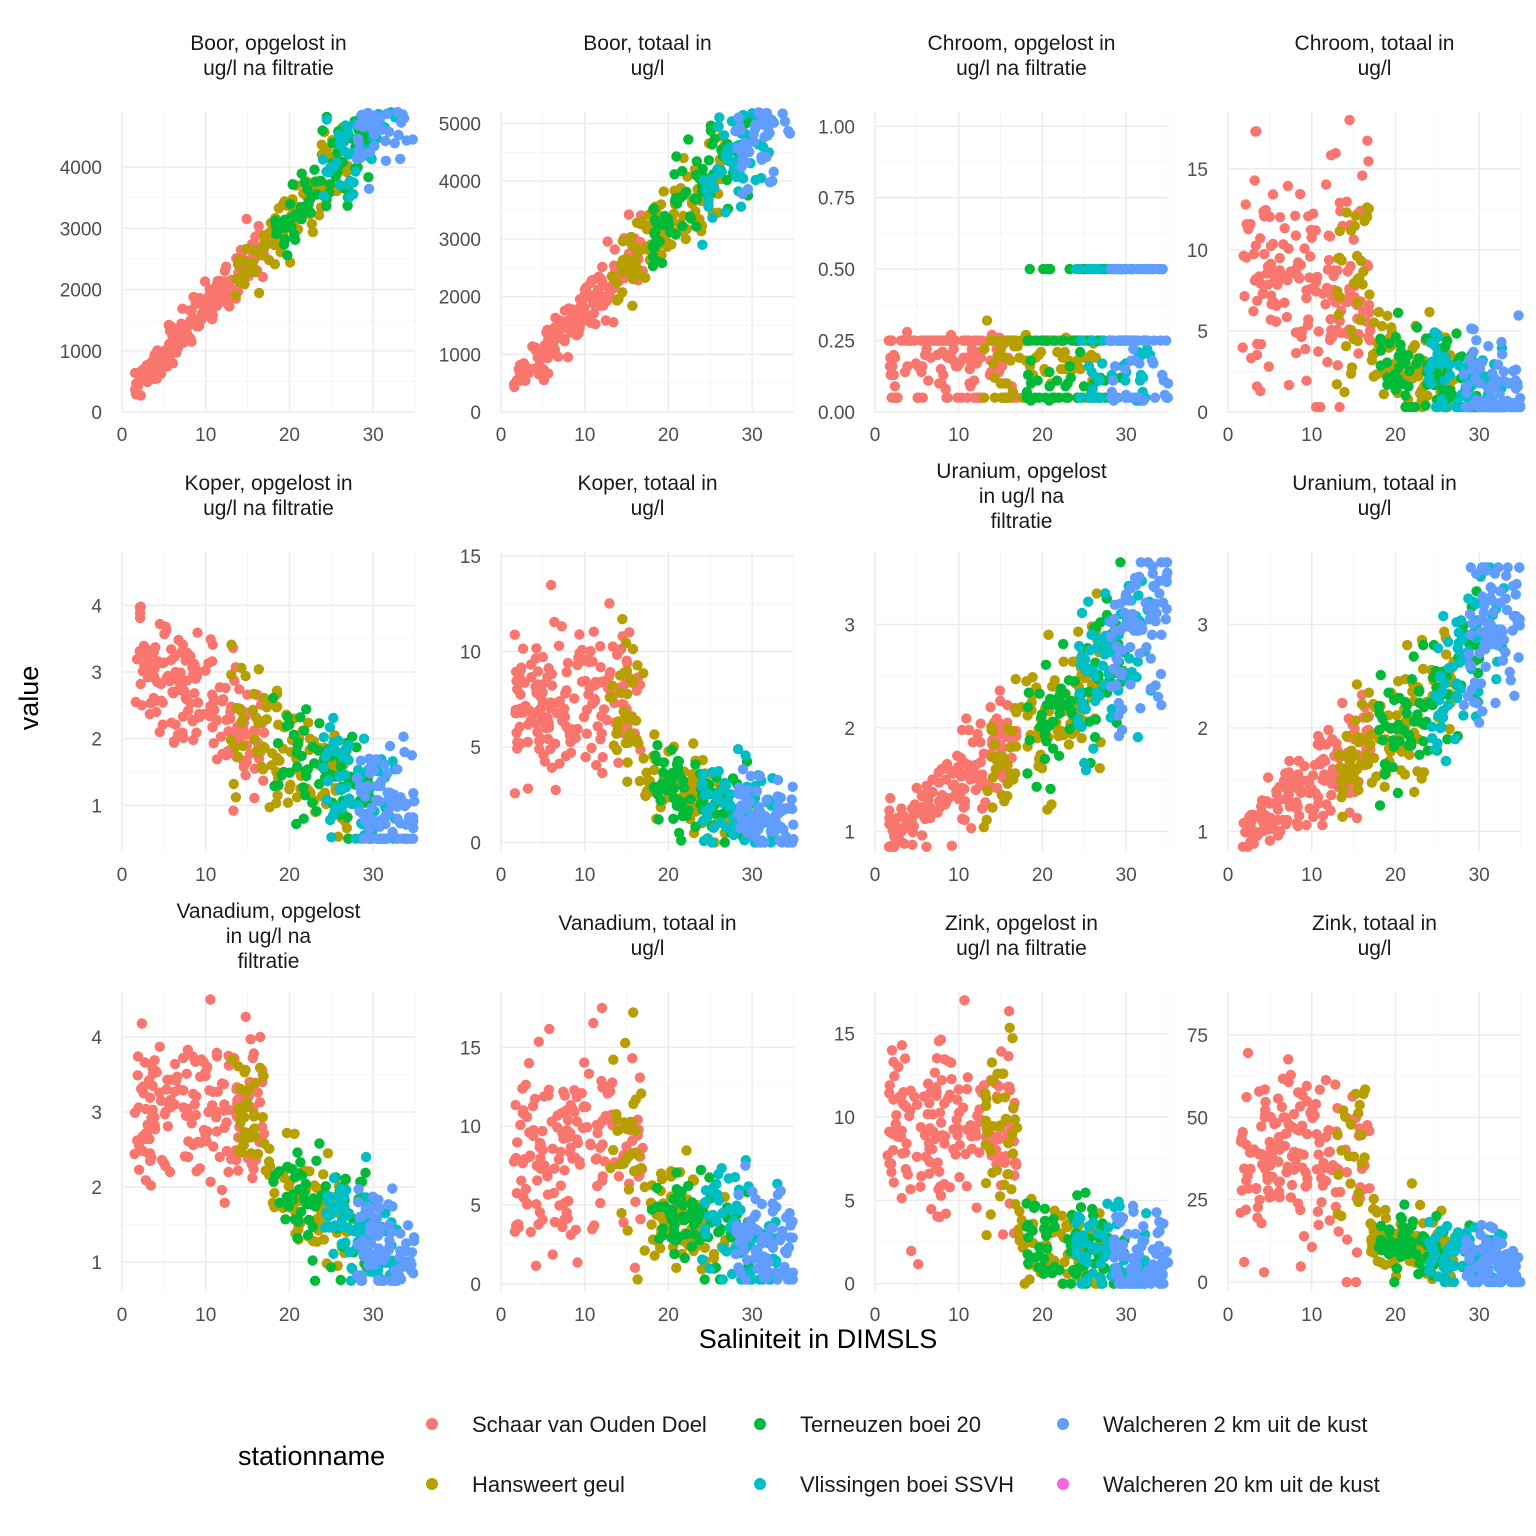  What do you see at coordinates (96, 673) in the screenshot?
I see `y-tick-label: 3` at bounding box center [96, 673].